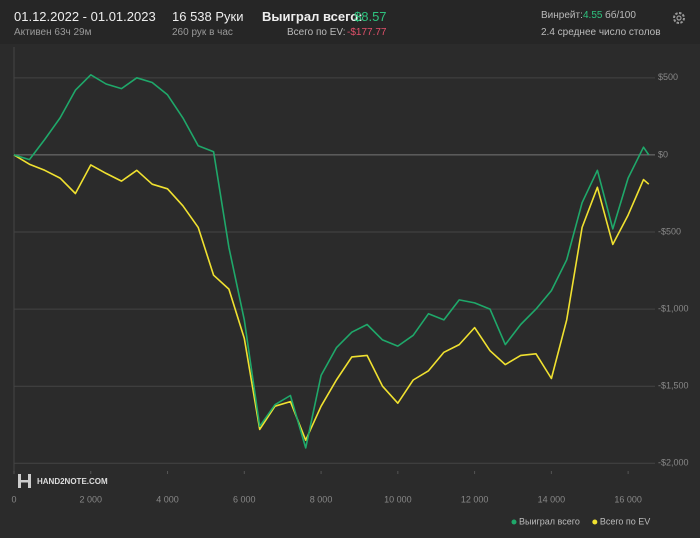 The image size is (700, 538). What do you see at coordinates (625, 521) in the screenshot?
I see `legend-label: Всего по EV` at bounding box center [625, 521].